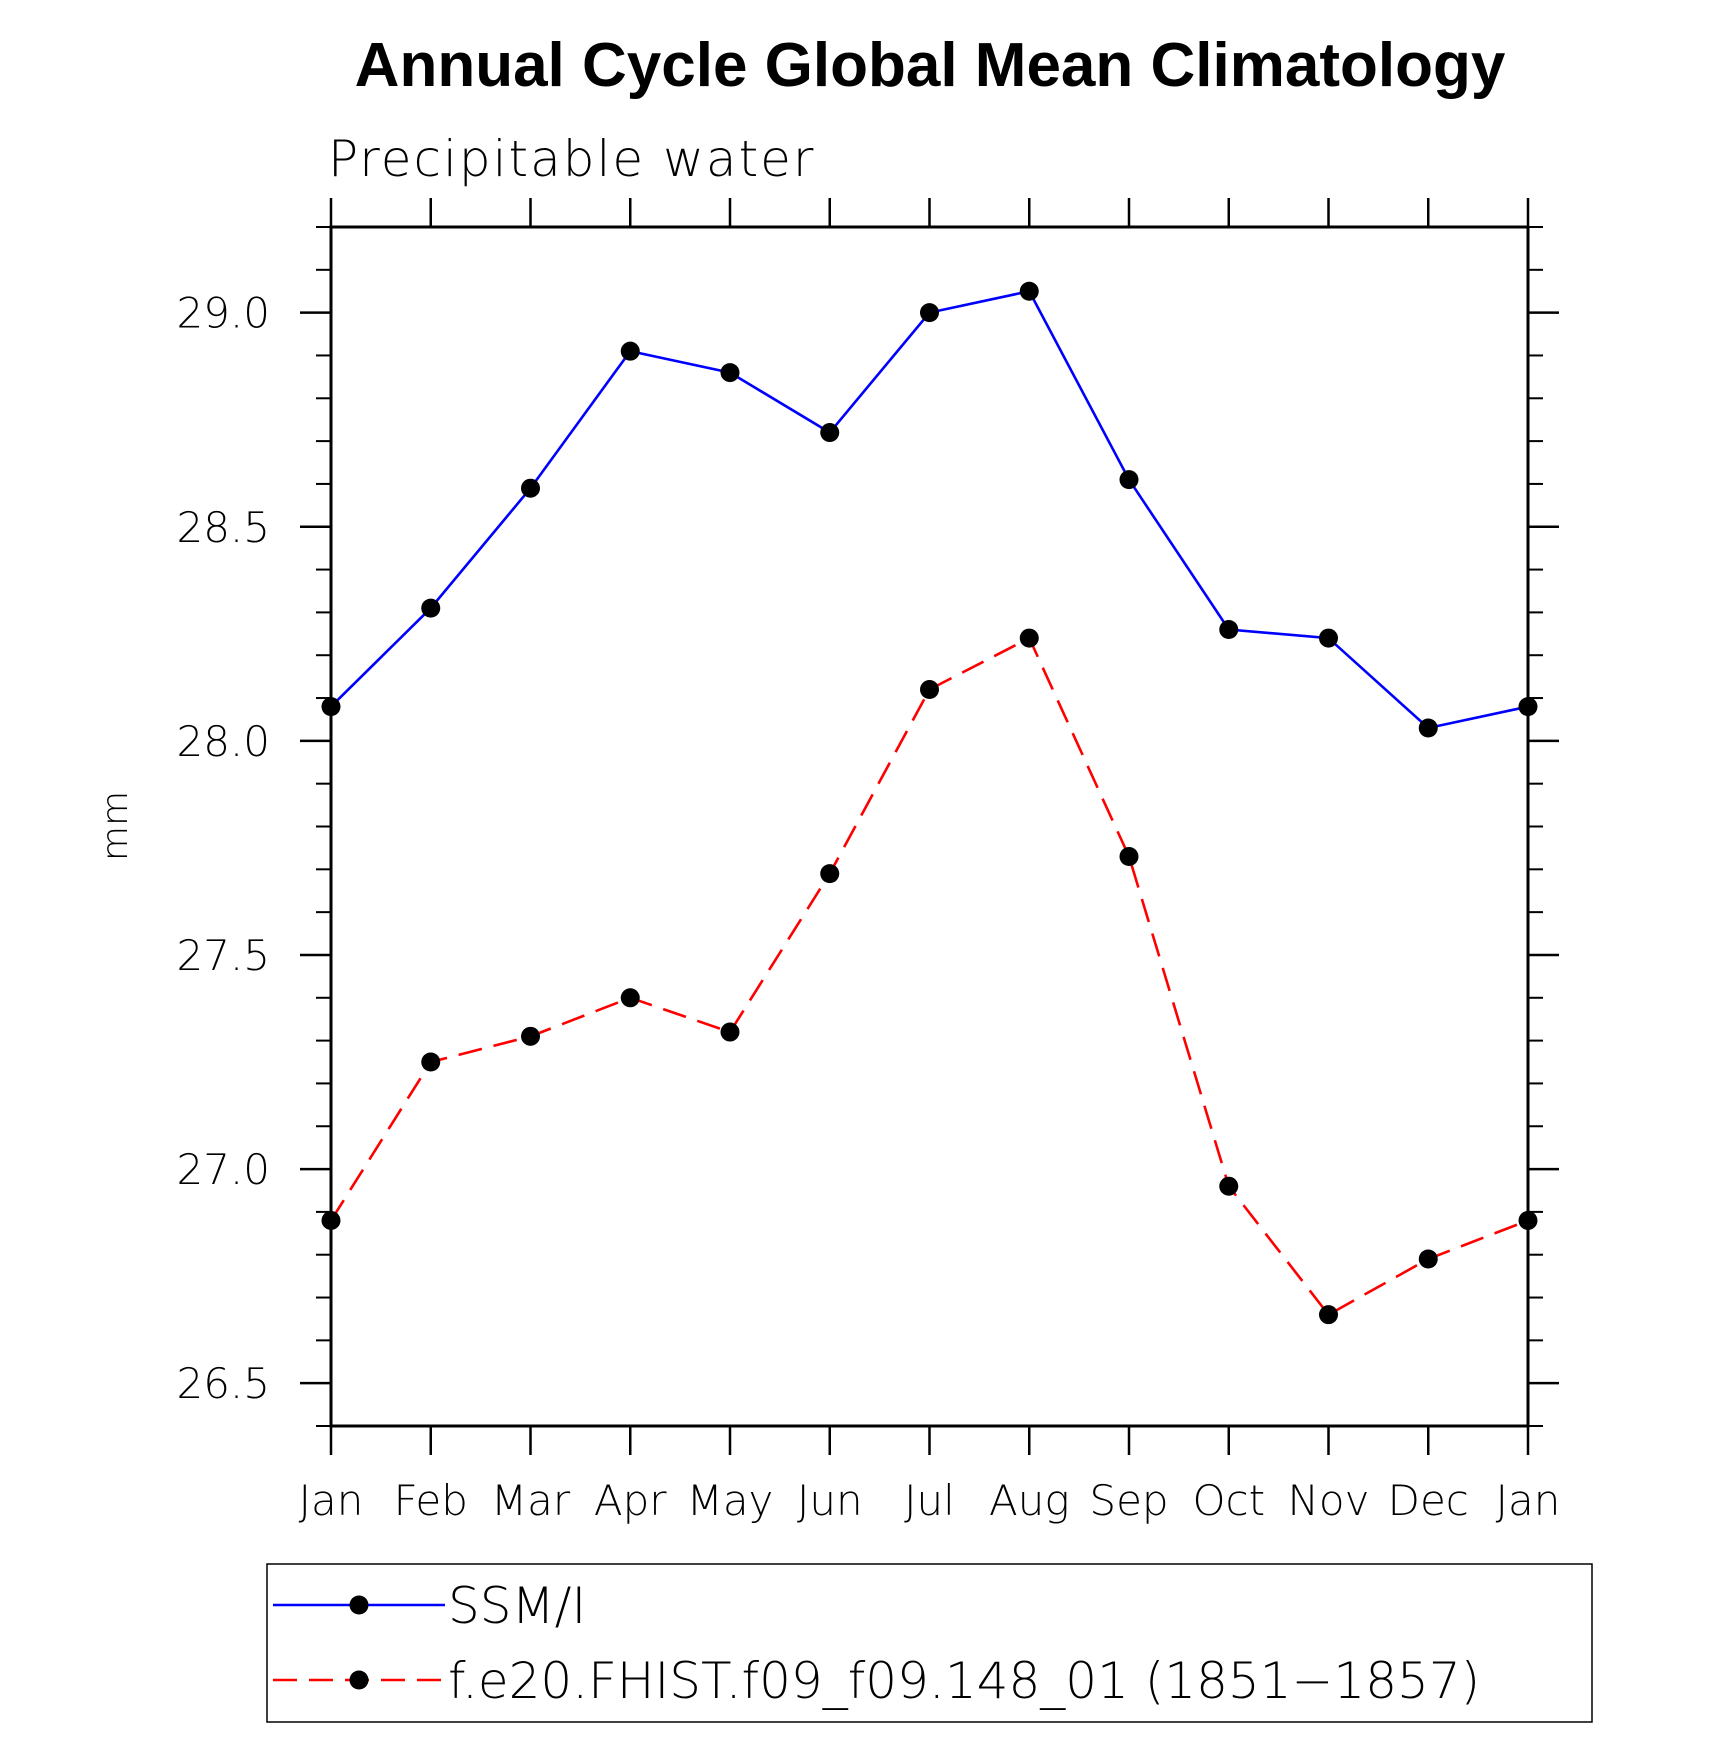 The width and height of the screenshot is (1710, 1740). Describe the element at coordinates (531, 1500) in the screenshot. I see `x-tick-label: Mar` at that location.